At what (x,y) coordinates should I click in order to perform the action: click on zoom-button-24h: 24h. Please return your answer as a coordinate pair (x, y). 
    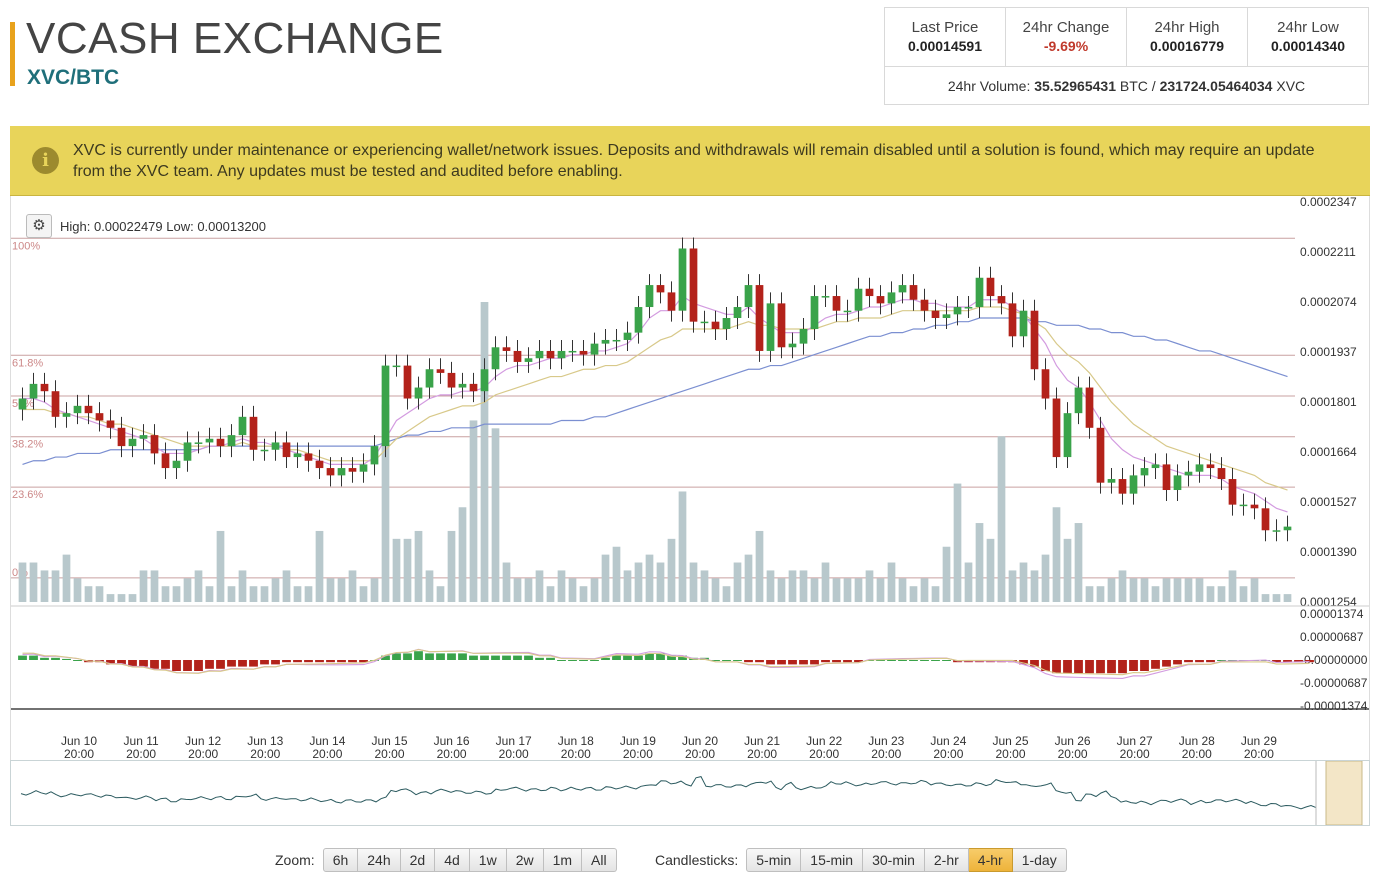
    Looking at the image, I should click on (379, 860).